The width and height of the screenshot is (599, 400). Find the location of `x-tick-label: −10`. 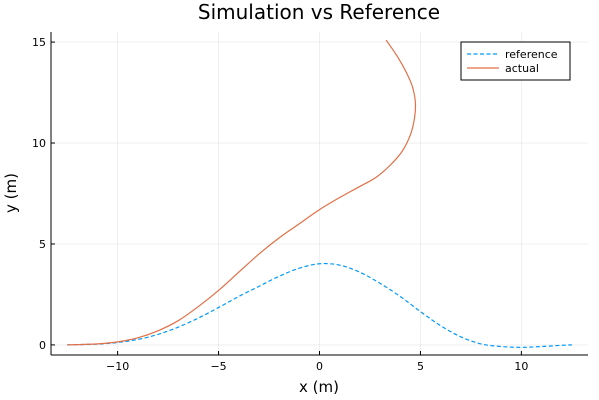

x-tick-label: −10 is located at coordinates (117, 366).